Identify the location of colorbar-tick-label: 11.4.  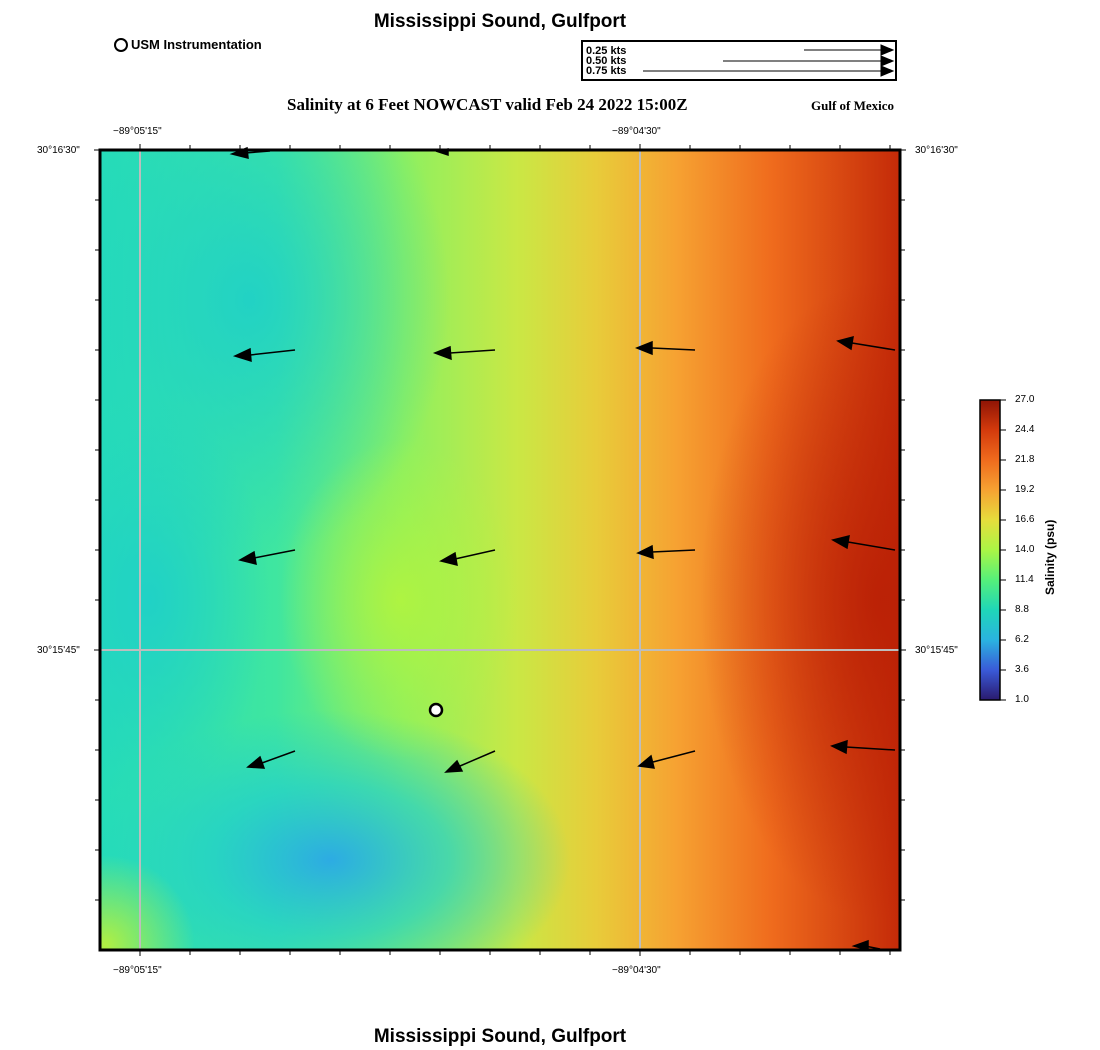
(1024, 579).